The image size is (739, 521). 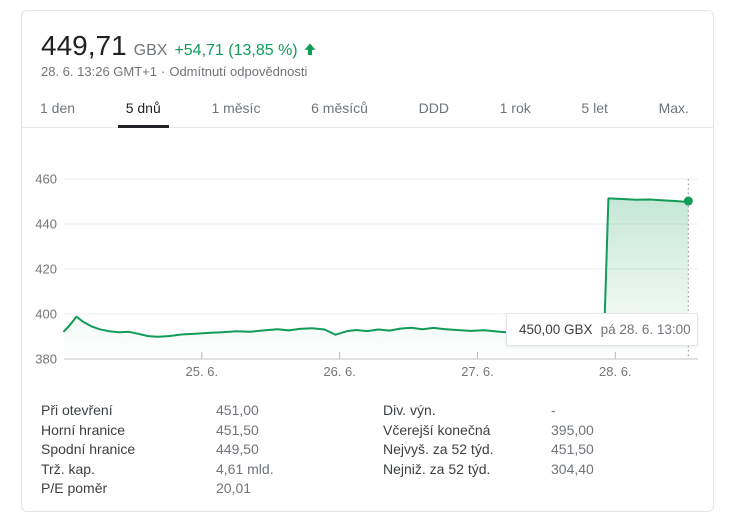 What do you see at coordinates (46, 224) in the screenshot?
I see `y-axis-label: 440` at bounding box center [46, 224].